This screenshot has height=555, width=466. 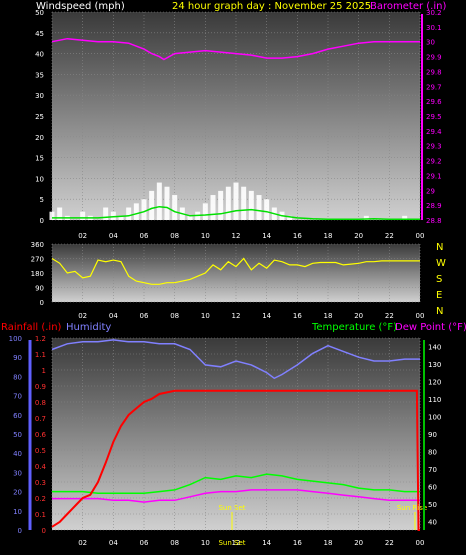 I want to click on temp-y-tick: 120, so click(x=434, y=383).